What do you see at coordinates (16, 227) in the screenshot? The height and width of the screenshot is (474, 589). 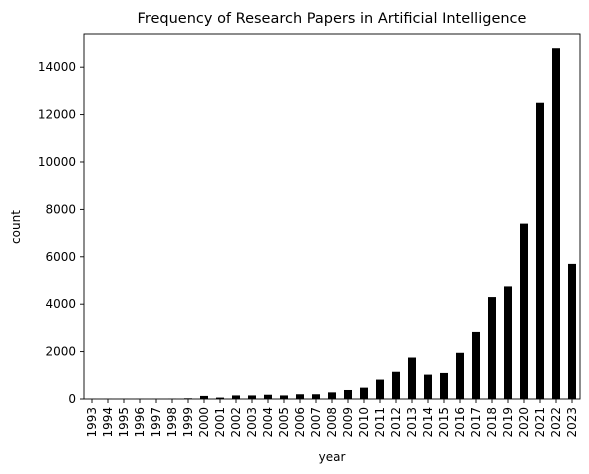 I see `y-axis-label: count` at bounding box center [16, 227].